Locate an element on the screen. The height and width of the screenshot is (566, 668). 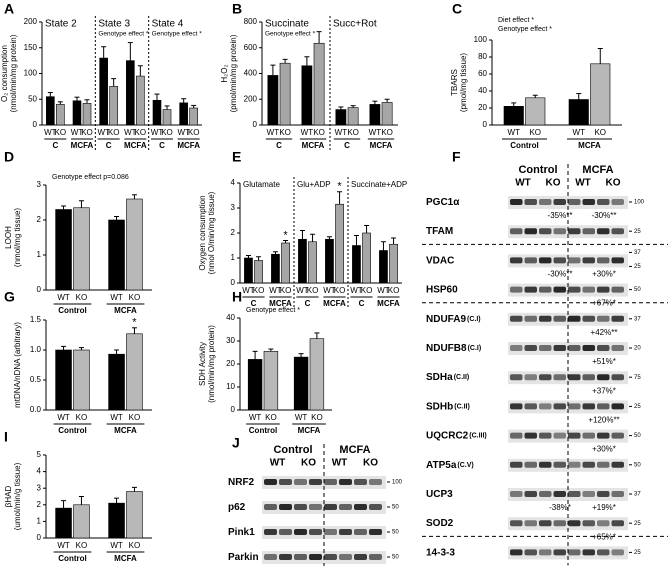
annotation: Genotype effect * is located at coordinates (525, 29).